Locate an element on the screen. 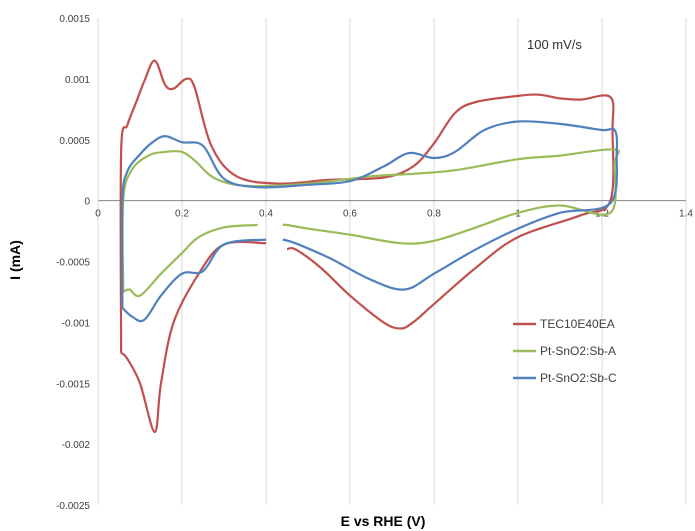 The image size is (695, 531). x-tick-label: 0 is located at coordinates (98, 214).